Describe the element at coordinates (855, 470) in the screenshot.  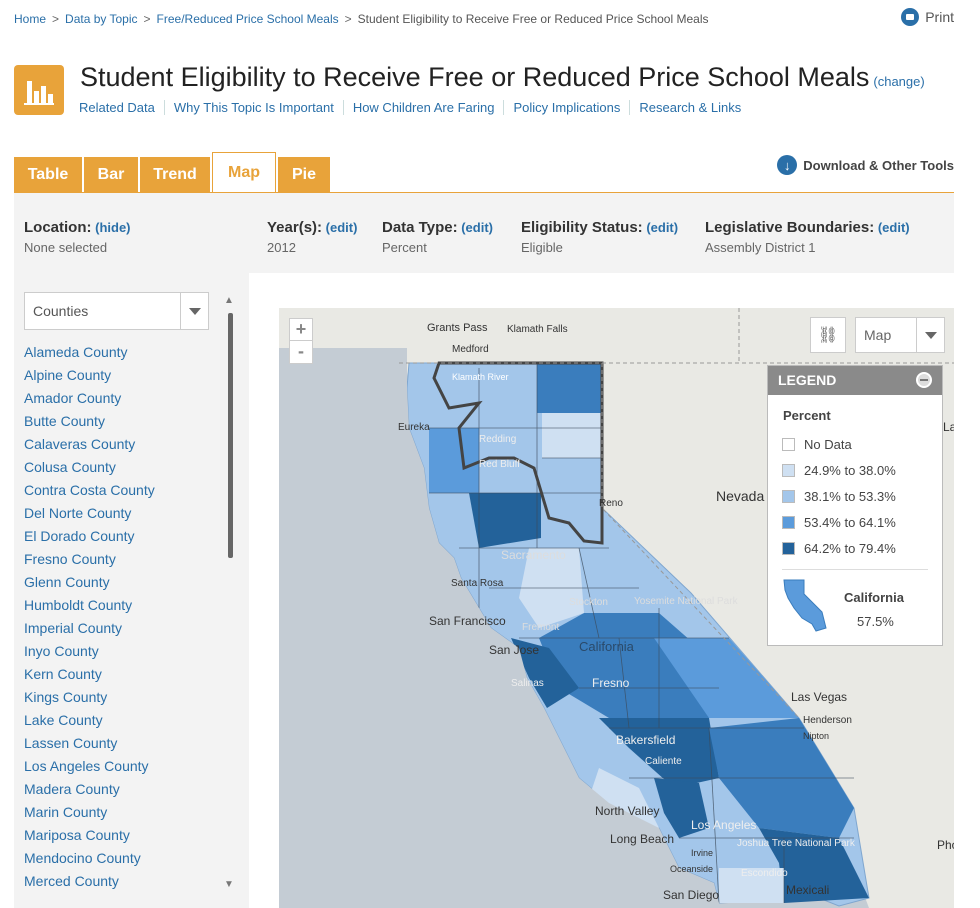
I see `legend-item: 24.9% to 38.0%` at that location.